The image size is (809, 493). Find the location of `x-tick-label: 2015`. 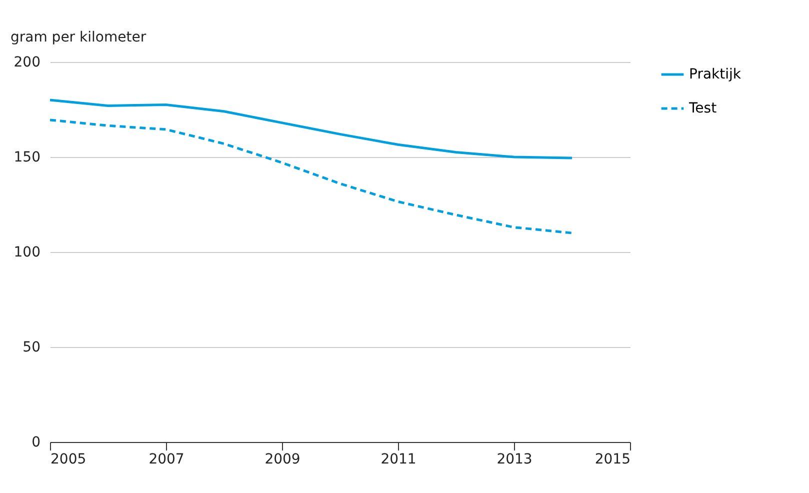

x-tick-label: 2015 is located at coordinates (612, 460).